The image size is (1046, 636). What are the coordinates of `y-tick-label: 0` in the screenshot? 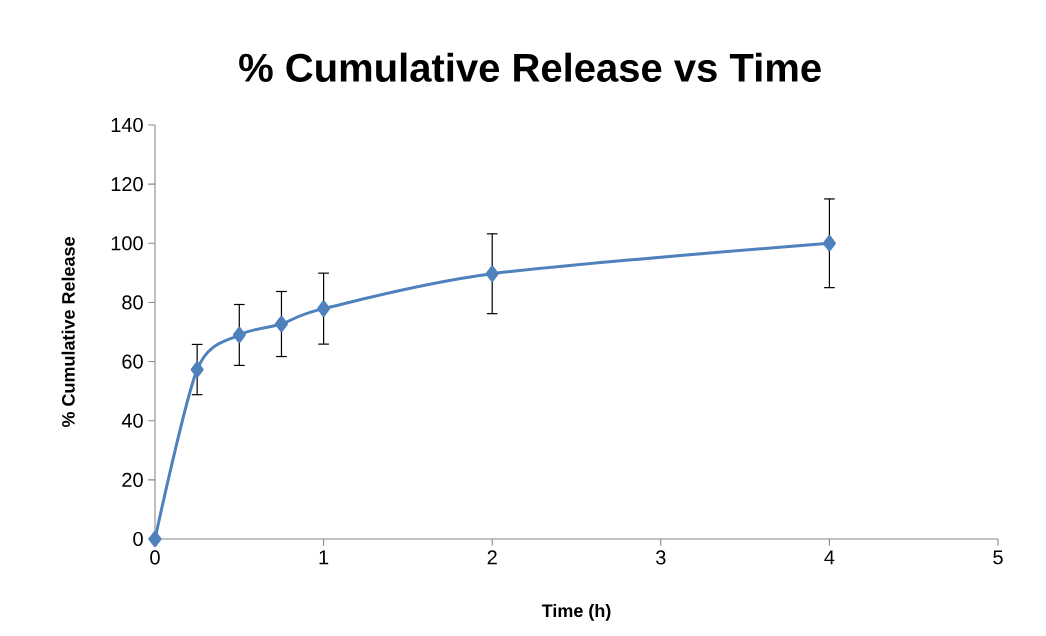 It's located at (138, 539).